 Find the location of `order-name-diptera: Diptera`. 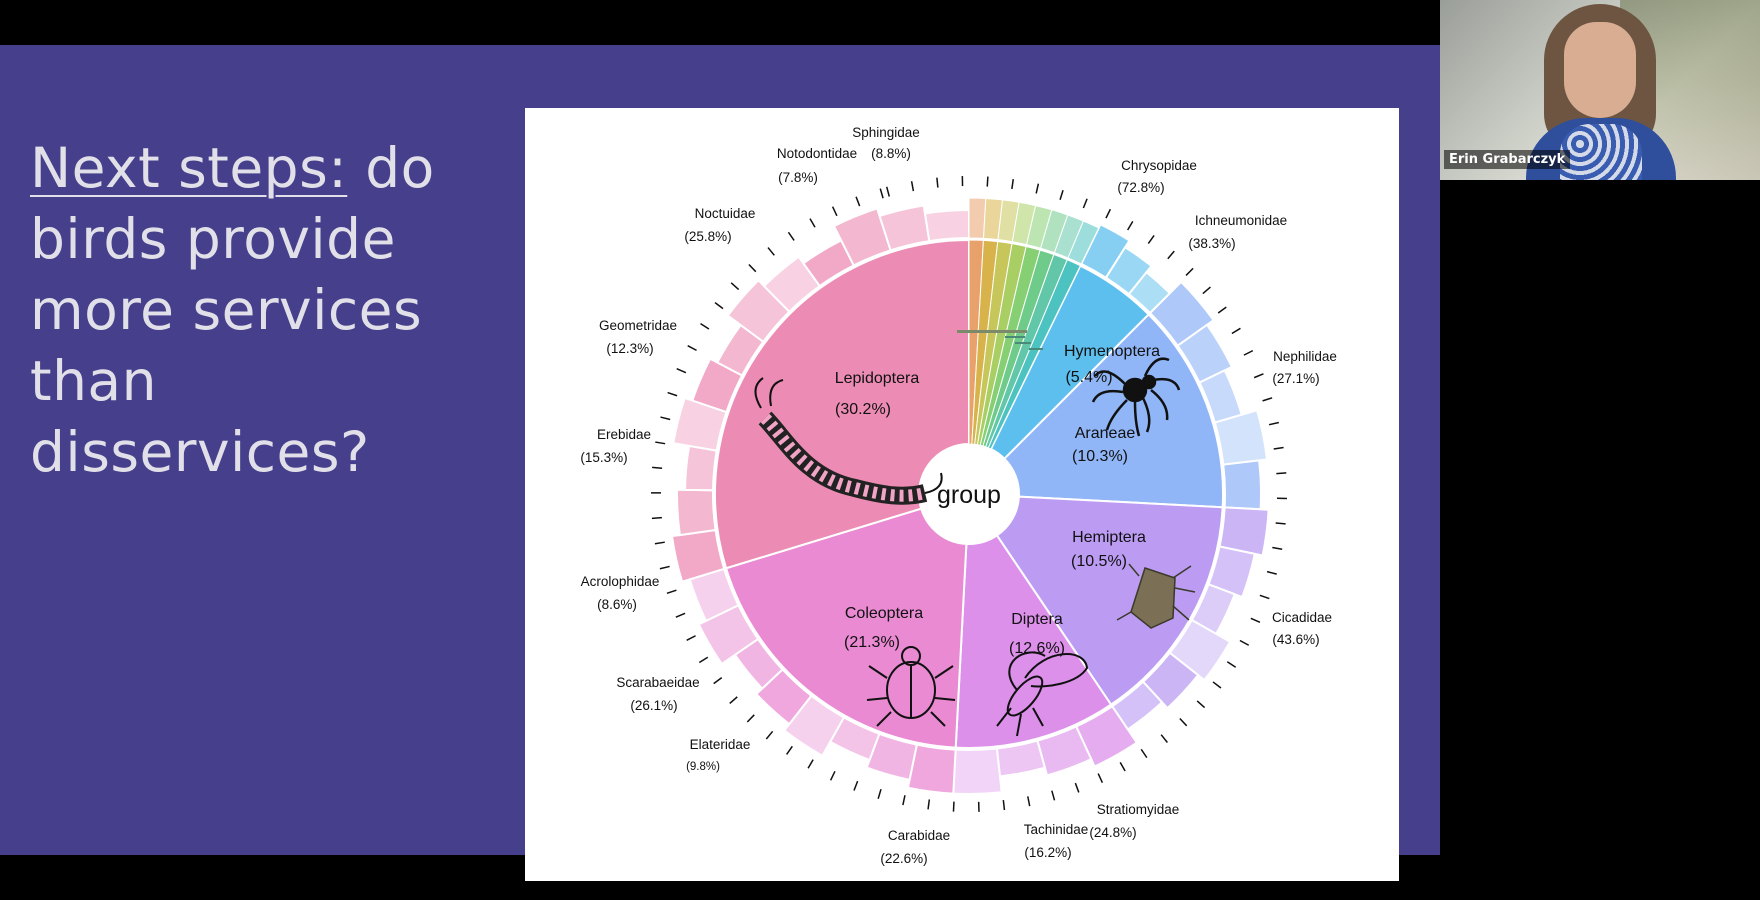

order-name-diptera: Diptera is located at coordinates (1037, 619).